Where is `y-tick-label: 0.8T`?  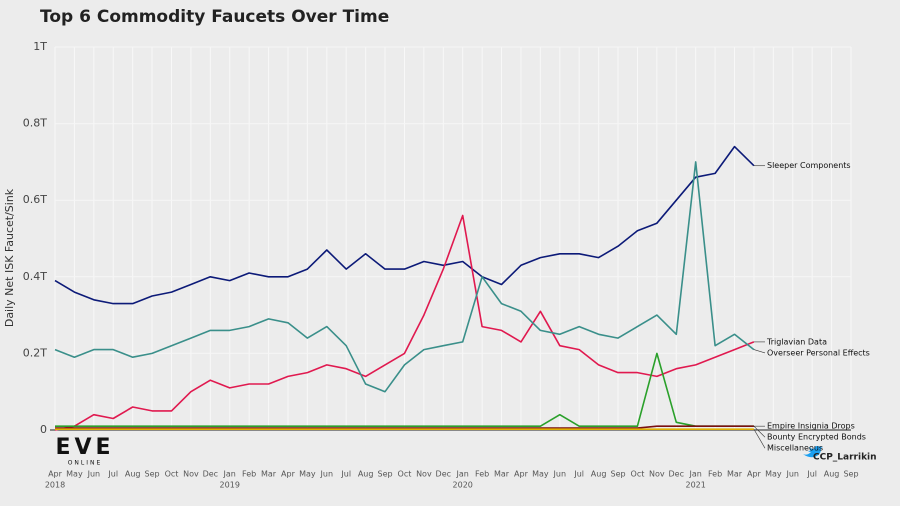
y-tick-label: 0.8T is located at coordinates (35, 123).